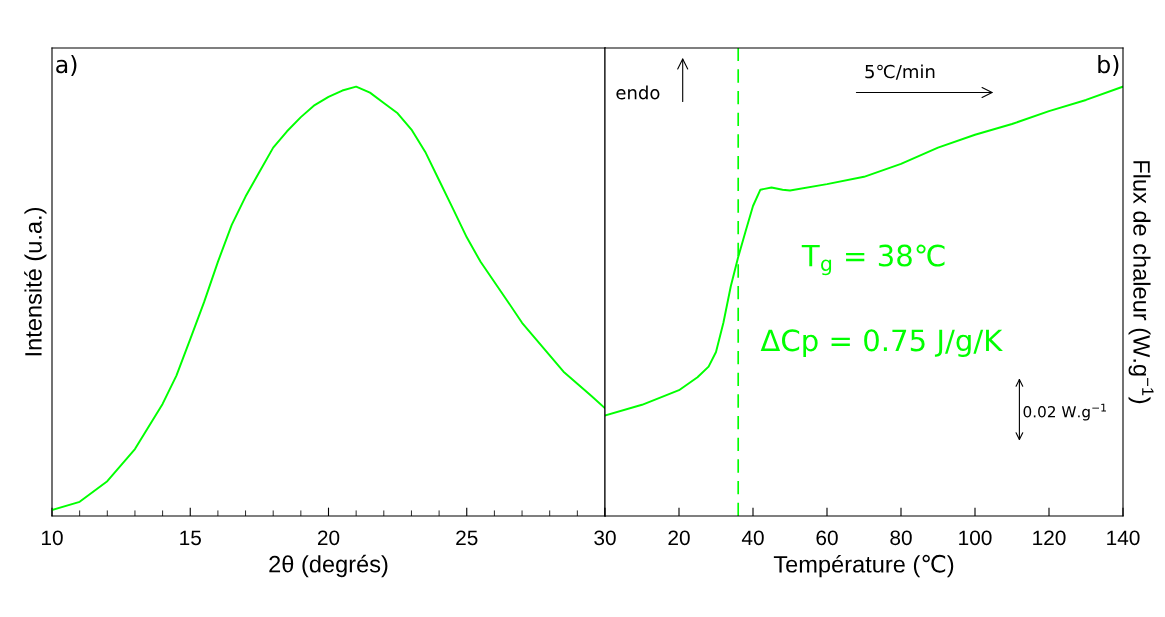 This screenshot has height=617, width=1165. What do you see at coordinates (752, 538) in the screenshot?
I see `x-tick-label: 40` at bounding box center [752, 538].